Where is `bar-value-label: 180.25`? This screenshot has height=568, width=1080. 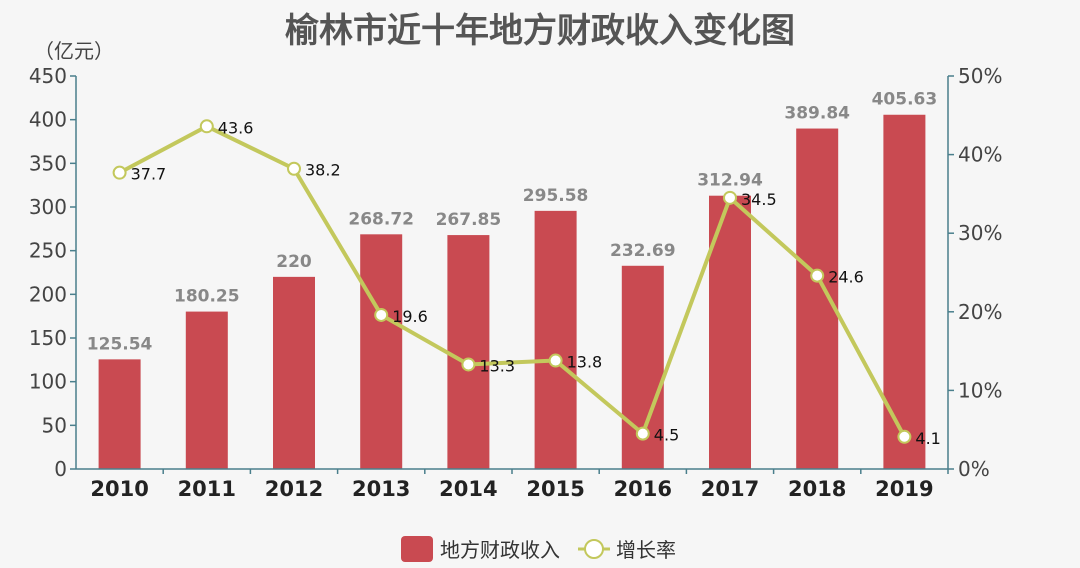 bar-value-label: 180.25 is located at coordinates (207, 297).